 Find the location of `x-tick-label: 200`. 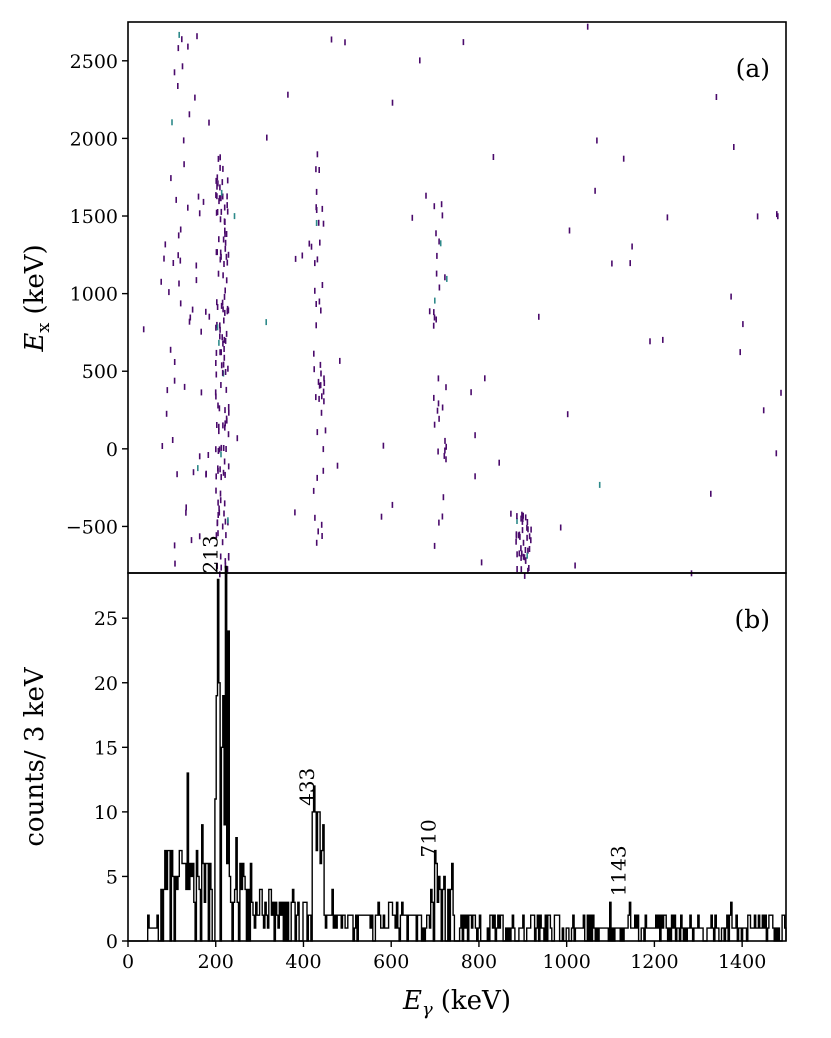

x-tick-label: 200 is located at coordinates (216, 962).